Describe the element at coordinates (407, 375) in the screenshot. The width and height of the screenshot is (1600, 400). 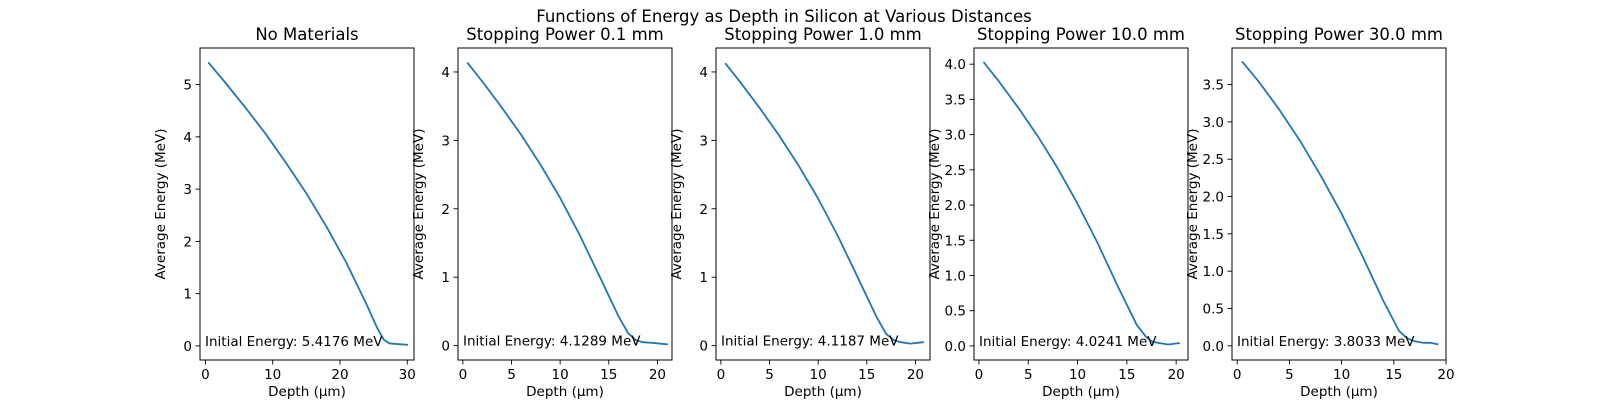
I see `x-tick-label: 30` at that location.